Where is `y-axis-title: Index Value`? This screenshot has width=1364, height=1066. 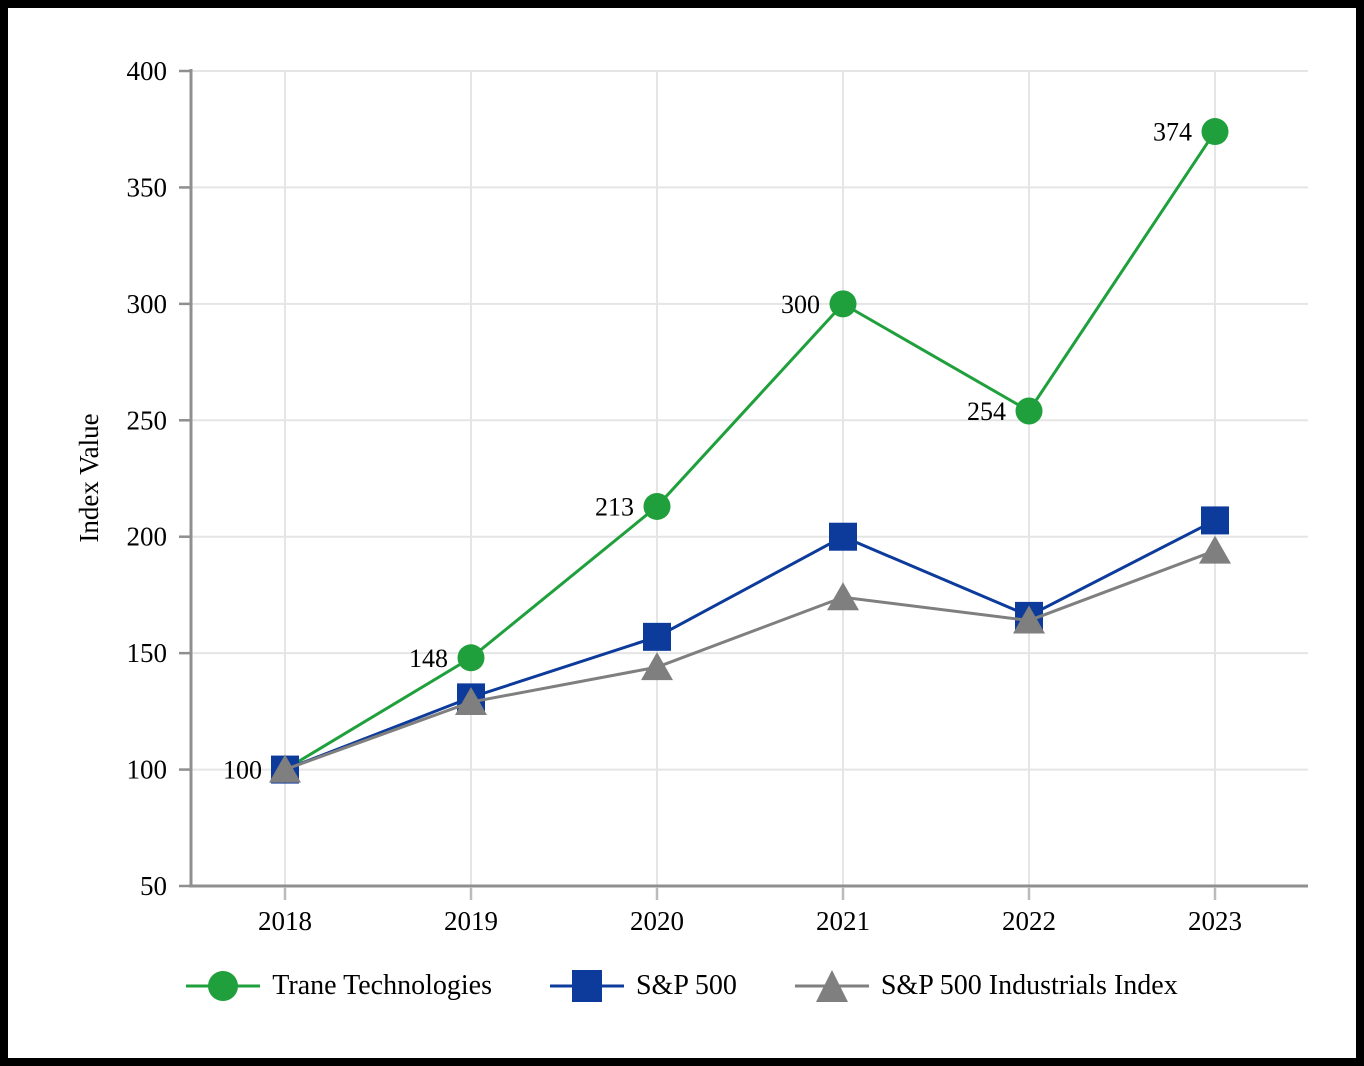 y-axis-title: Index Value is located at coordinates (89, 477).